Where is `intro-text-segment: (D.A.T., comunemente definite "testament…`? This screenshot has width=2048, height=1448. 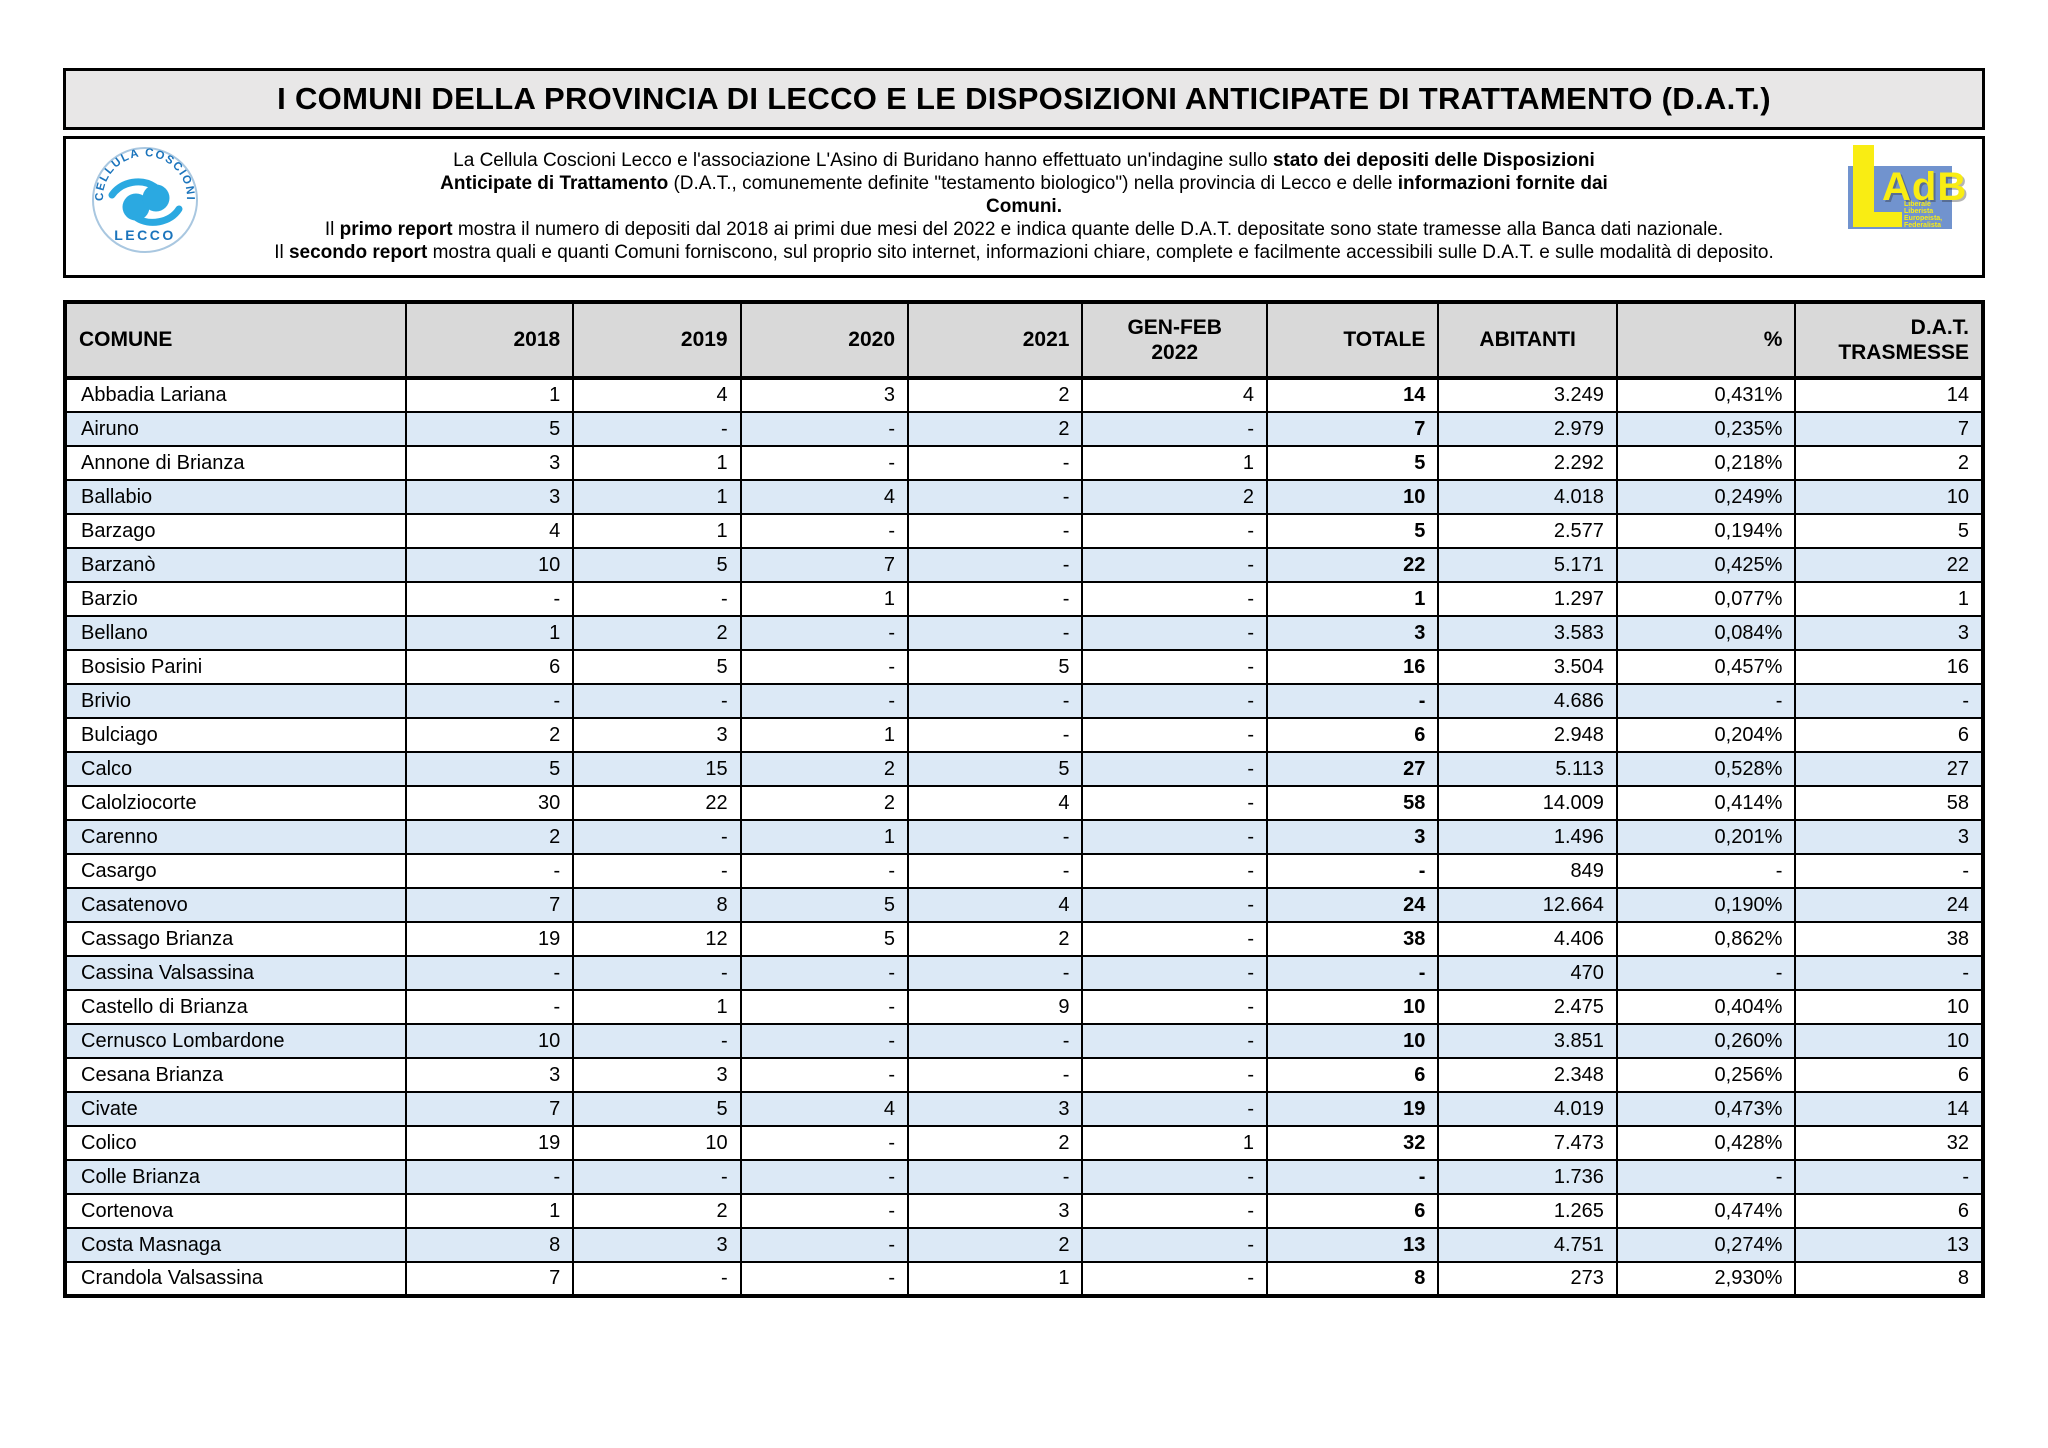
intro-text-segment: (D.A.T., comunemente definite "testament… is located at coordinates (1033, 183).